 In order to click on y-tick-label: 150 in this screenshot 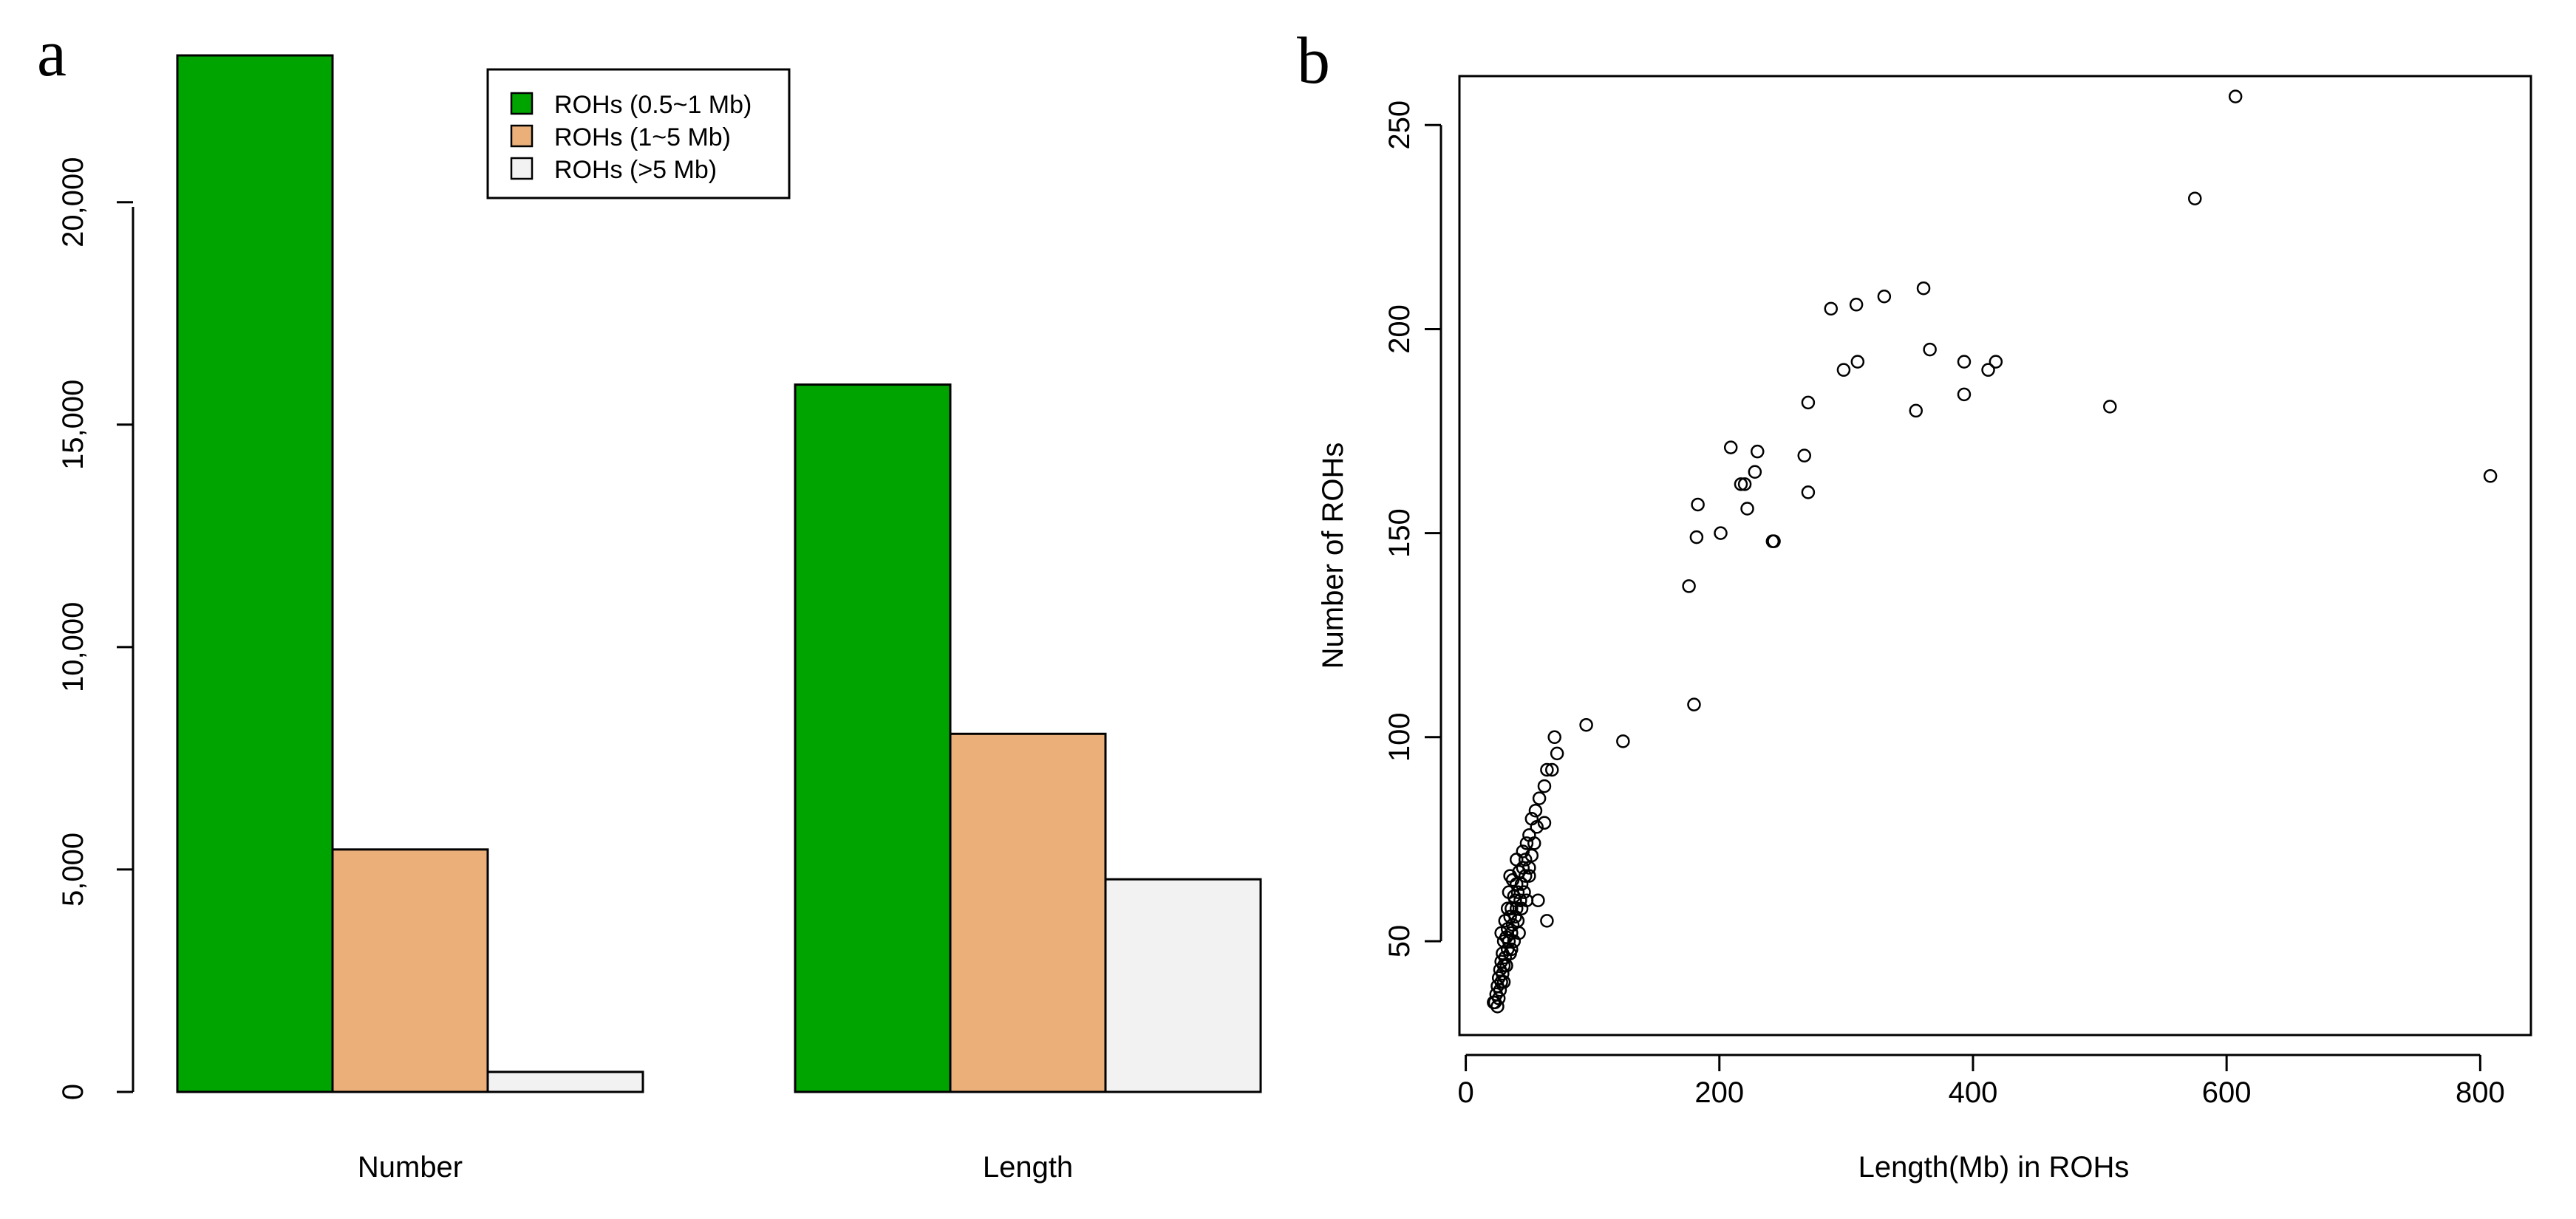, I will do `click(1399, 533)`.